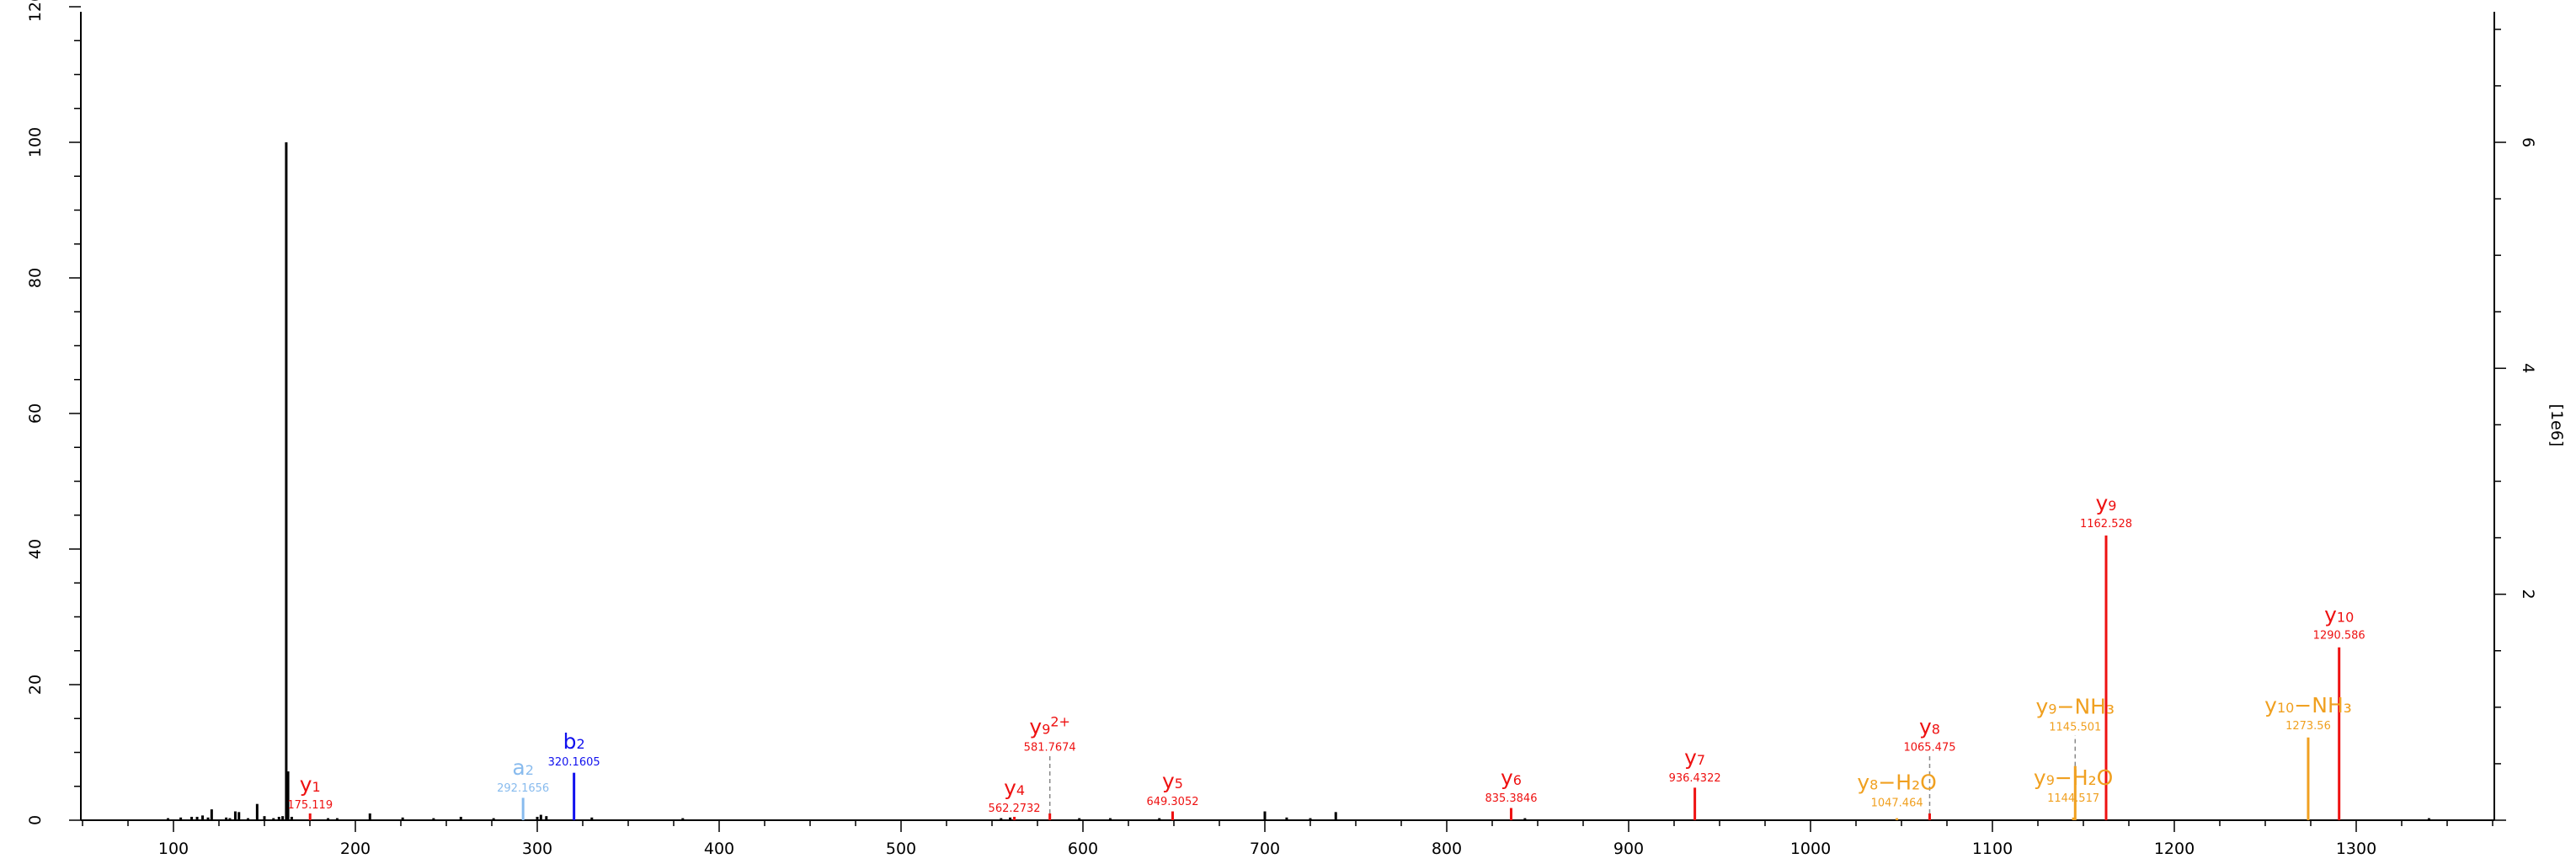  I want to click on x-tick-label: 1200, so click(2174, 849).